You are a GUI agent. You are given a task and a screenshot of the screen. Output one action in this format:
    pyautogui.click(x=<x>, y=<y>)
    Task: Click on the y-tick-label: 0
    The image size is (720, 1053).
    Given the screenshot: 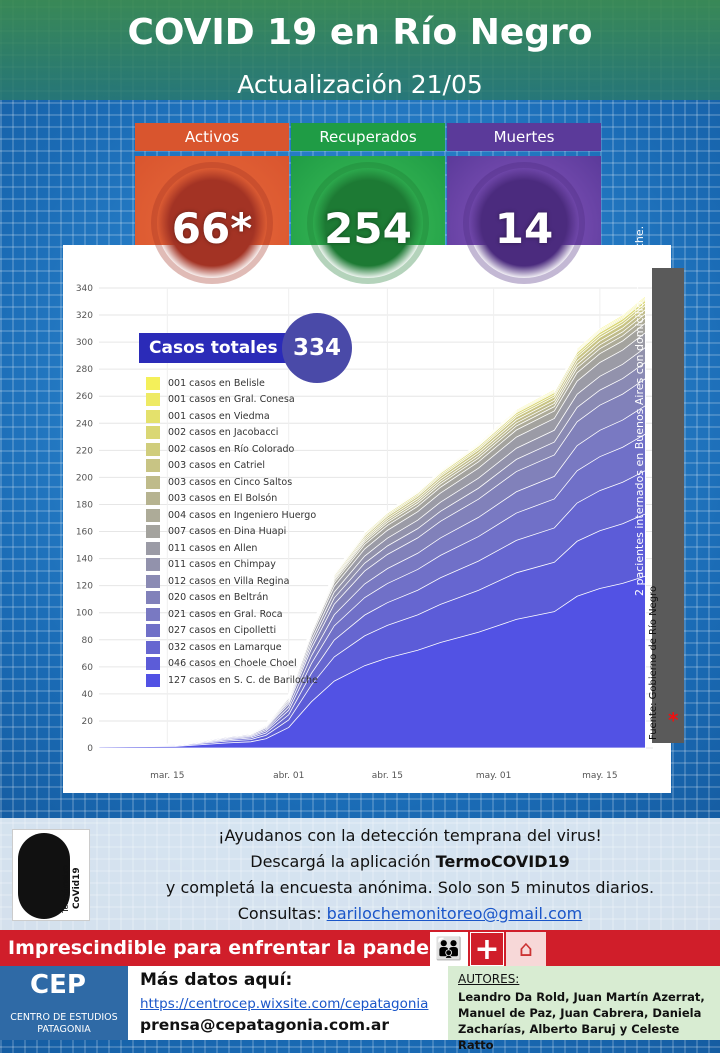 What is the action you would take?
    pyautogui.click(x=90, y=749)
    